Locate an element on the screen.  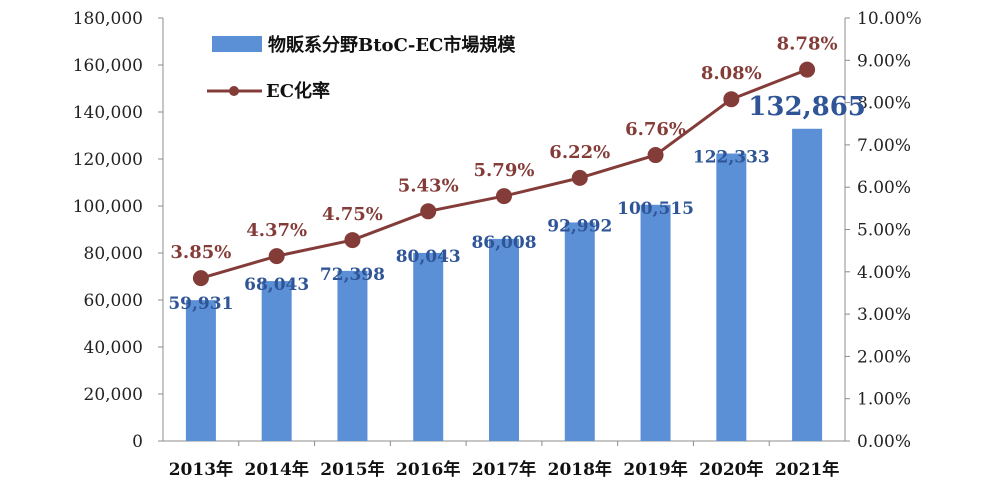
right-tick-label: 1.00% is located at coordinates (884, 400).